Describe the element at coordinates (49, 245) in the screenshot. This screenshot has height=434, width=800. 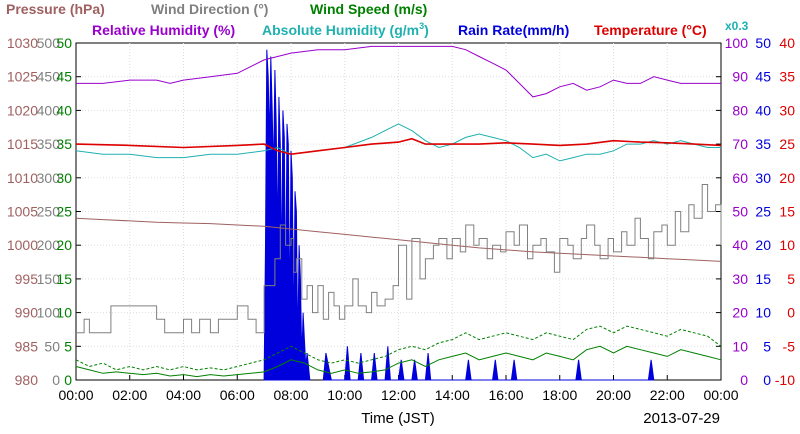
I see `axis-tick-wind-direction: 200` at that location.